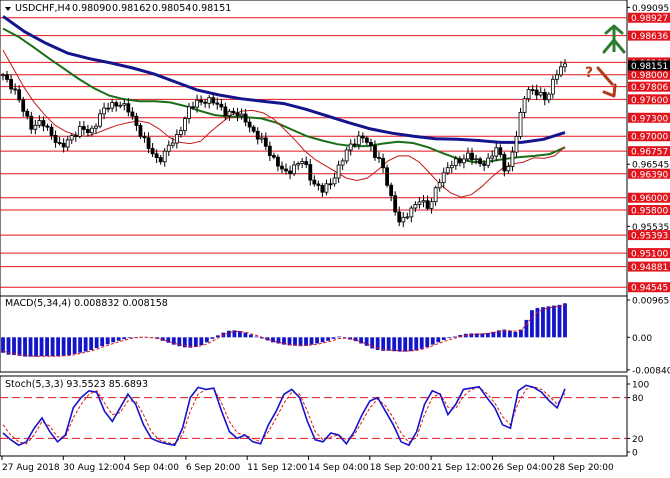 The width and height of the screenshot is (670, 478). Describe the element at coordinates (584, 468) in the screenshot. I see `x-tick-label: 28 Sep 20:00` at that location.